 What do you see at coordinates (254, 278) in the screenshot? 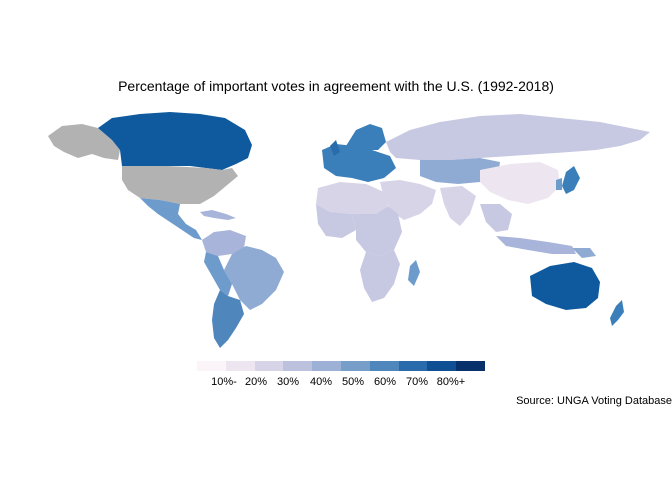
I see `region-brazil` at bounding box center [254, 278].